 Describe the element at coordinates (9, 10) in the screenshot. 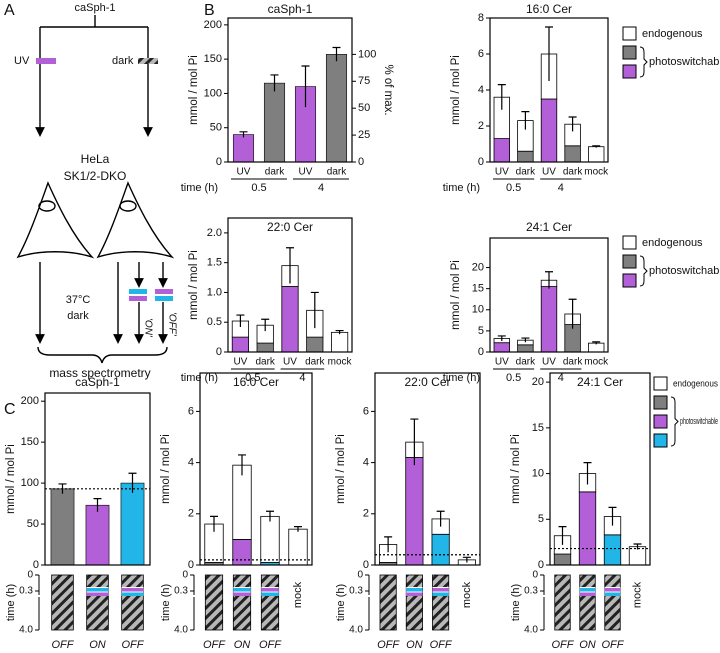

I see `panel-label: A` at that location.